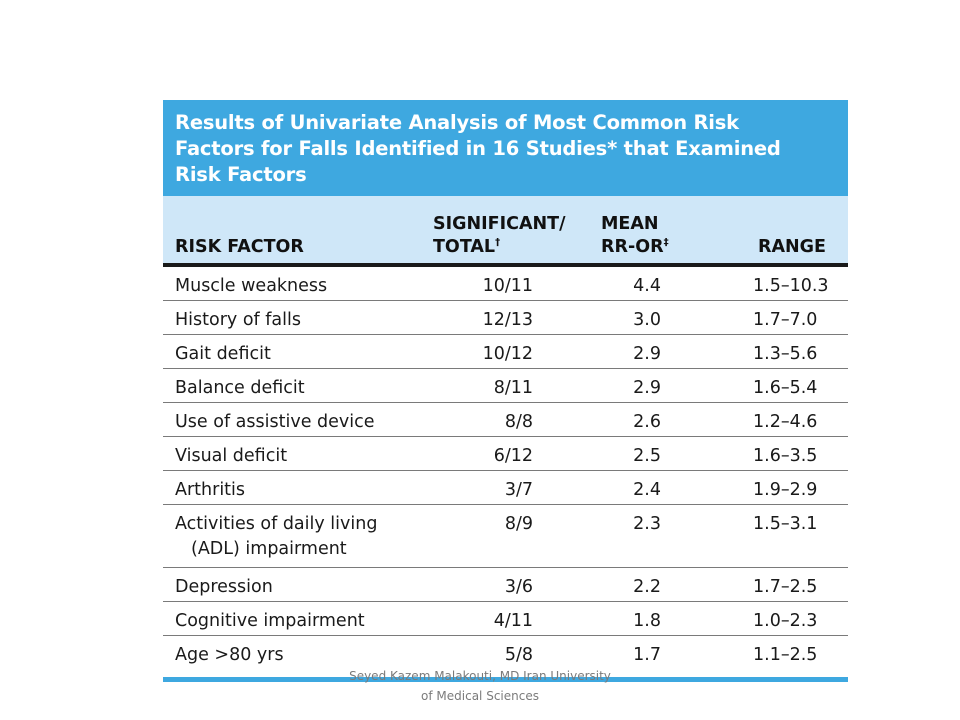  Describe the element at coordinates (513, 621) in the screenshot. I see `cell-significant-total: 4/11` at that location.